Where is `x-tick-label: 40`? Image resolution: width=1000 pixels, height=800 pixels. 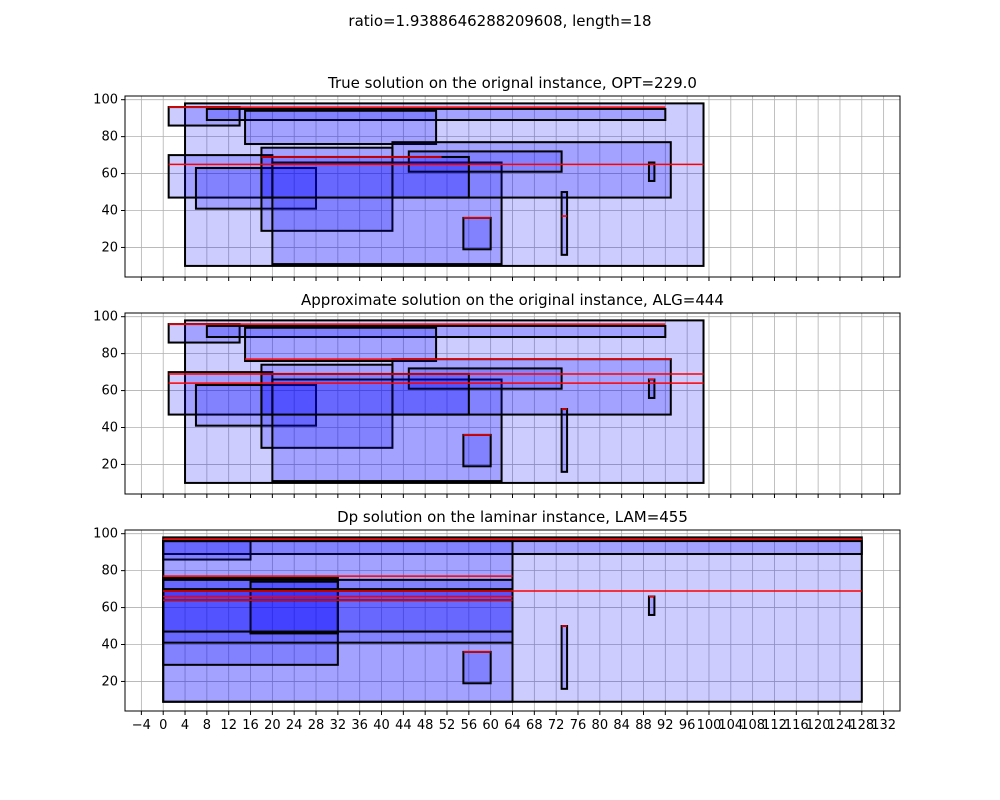
x-tick-label: 40 is located at coordinates (381, 725).